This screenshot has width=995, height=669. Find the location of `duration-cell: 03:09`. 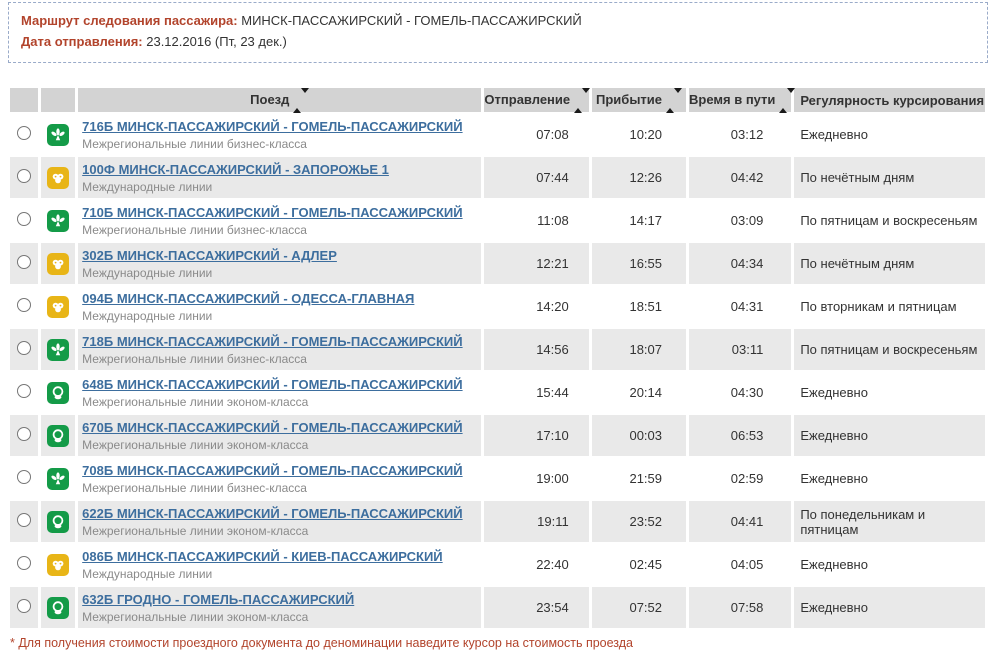

duration-cell: 03:09 is located at coordinates (740, 220).